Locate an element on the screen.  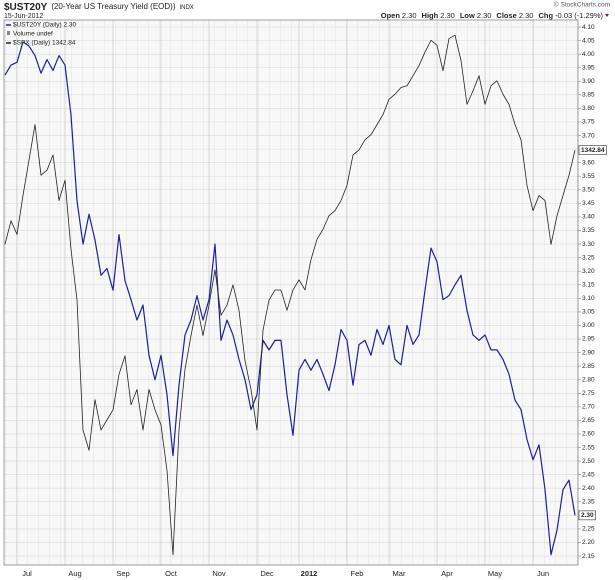
y-tick-label: 3.35 is located at coordinates (588, 230).